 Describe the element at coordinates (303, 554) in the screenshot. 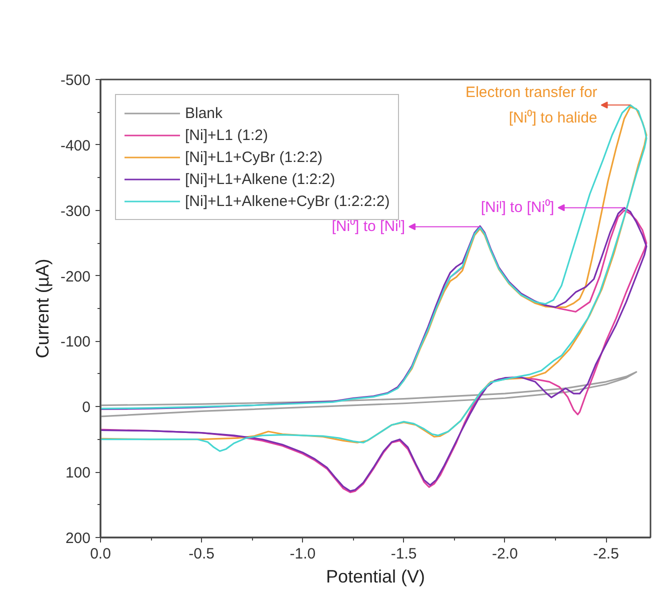

I see `x-tick-label: -1.0` at that location.